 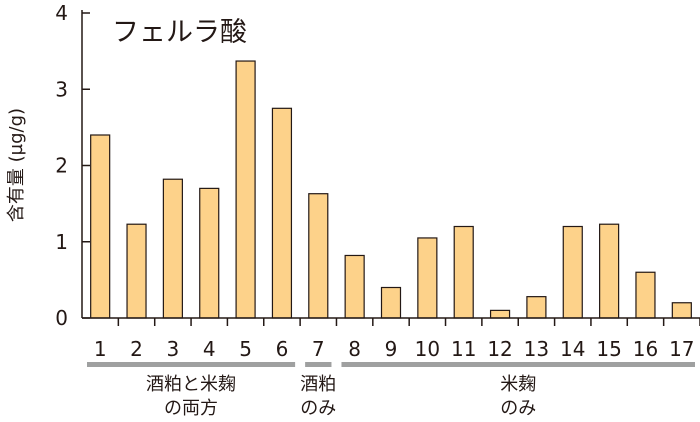 What do you see at coordinates (61, 318) in the screenshot?
I see `y-tick-label: 0` at bounding box center [61, 318].